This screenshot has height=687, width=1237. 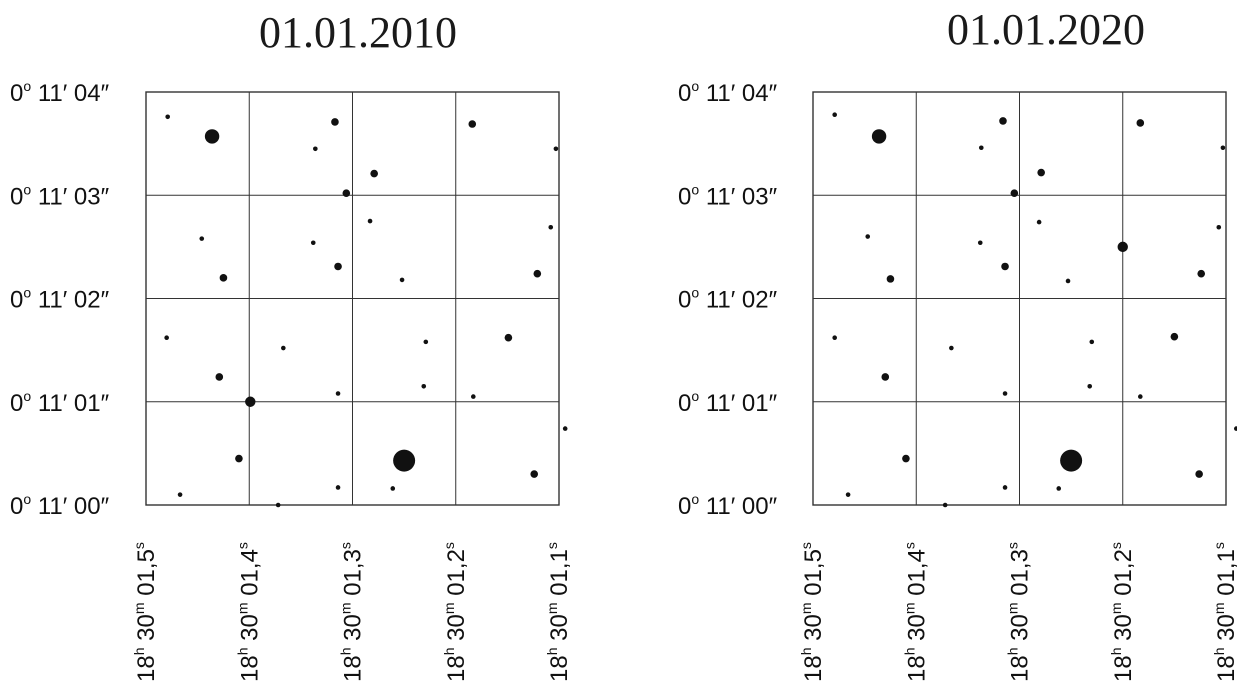 What do you see at coordinates (1046, 29) in the screenshot?
I see `chart-title: 01.01.2020` at bounding box center [1046, 29].